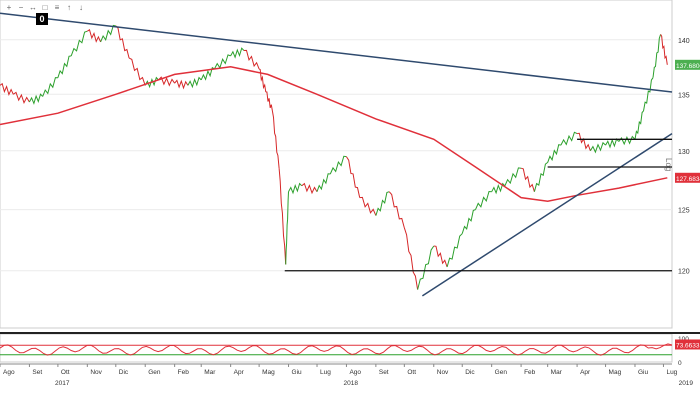 Image resolution: width=700 pixels, height=405 pixels. I want to click on pan-button: ↔, so click(33, 7).